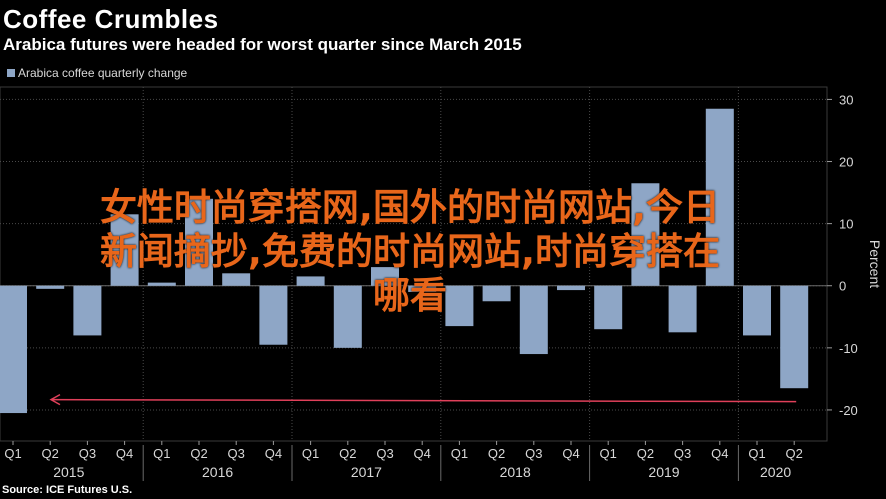 The image size is (886, 499). Describe the element at coordinates (842, 286) in the screenshot. I see `y-tick-label: 0` at that location.